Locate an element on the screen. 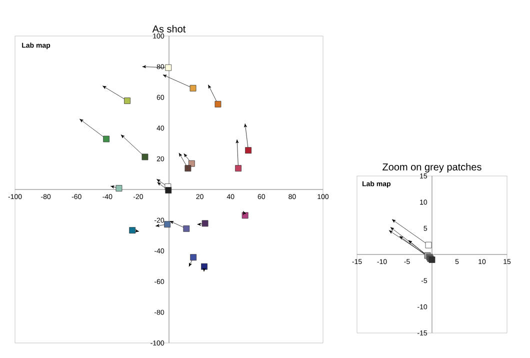 Image resolution: width=530 pixels, height=358 pixels. chart-title: As shot is located at coordinates (169, 28).